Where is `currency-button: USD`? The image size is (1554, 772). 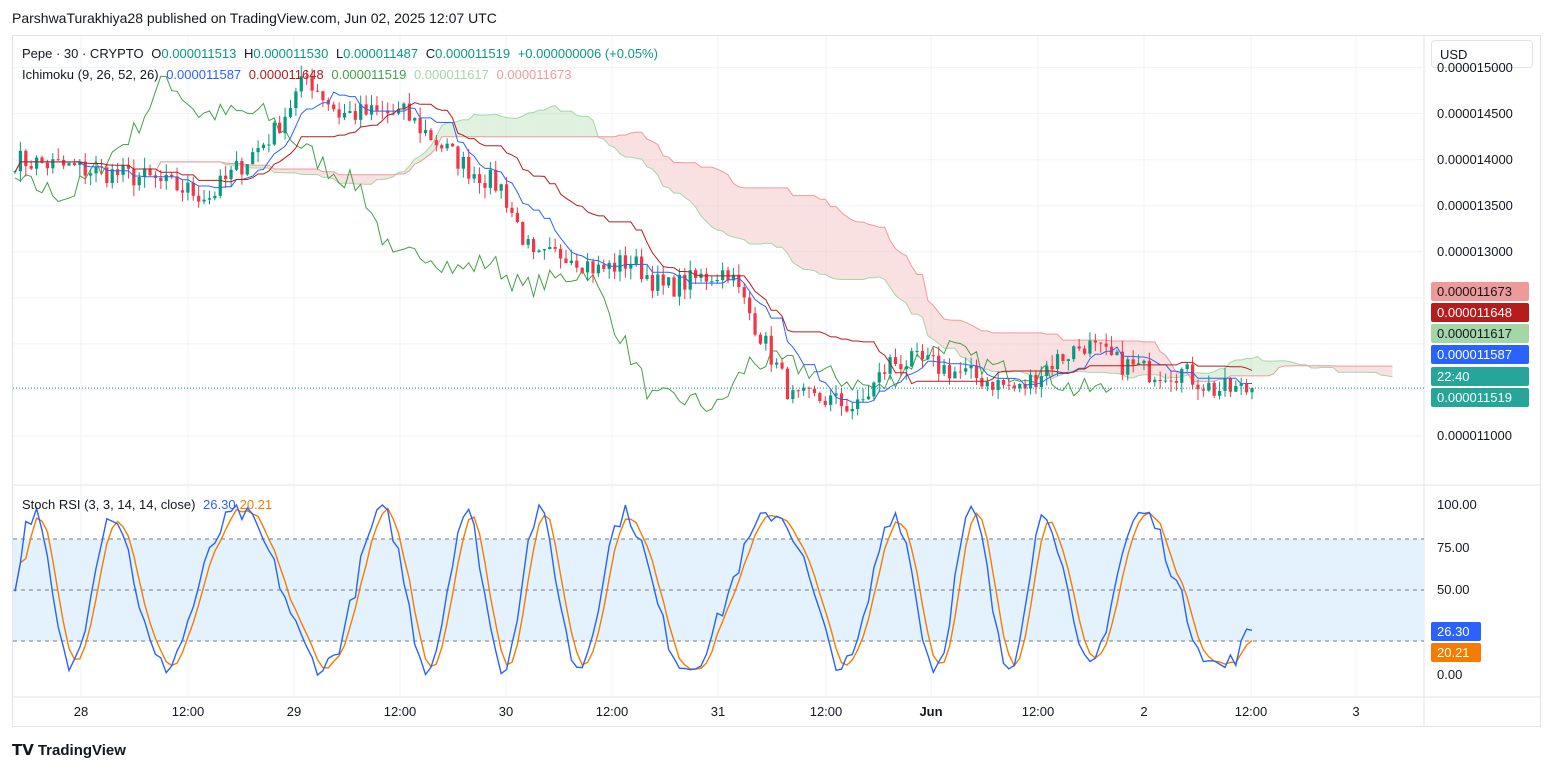 currency-button: USD is located at coordinates (1482, 54).